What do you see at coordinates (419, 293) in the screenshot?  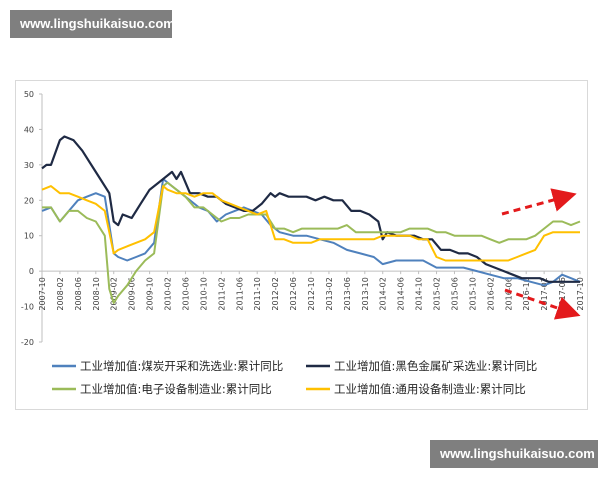 I see `x-tick-label: 2014-10` at bounding box center [419, 293].